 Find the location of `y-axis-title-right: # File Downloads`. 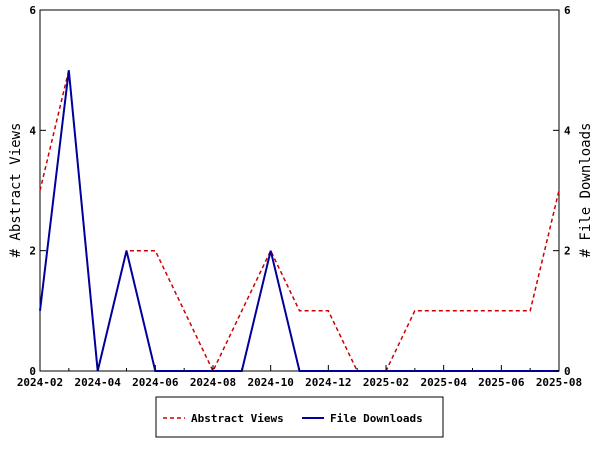

y-axis-title-right: # File Downloads is located at coordinates (586, 190).